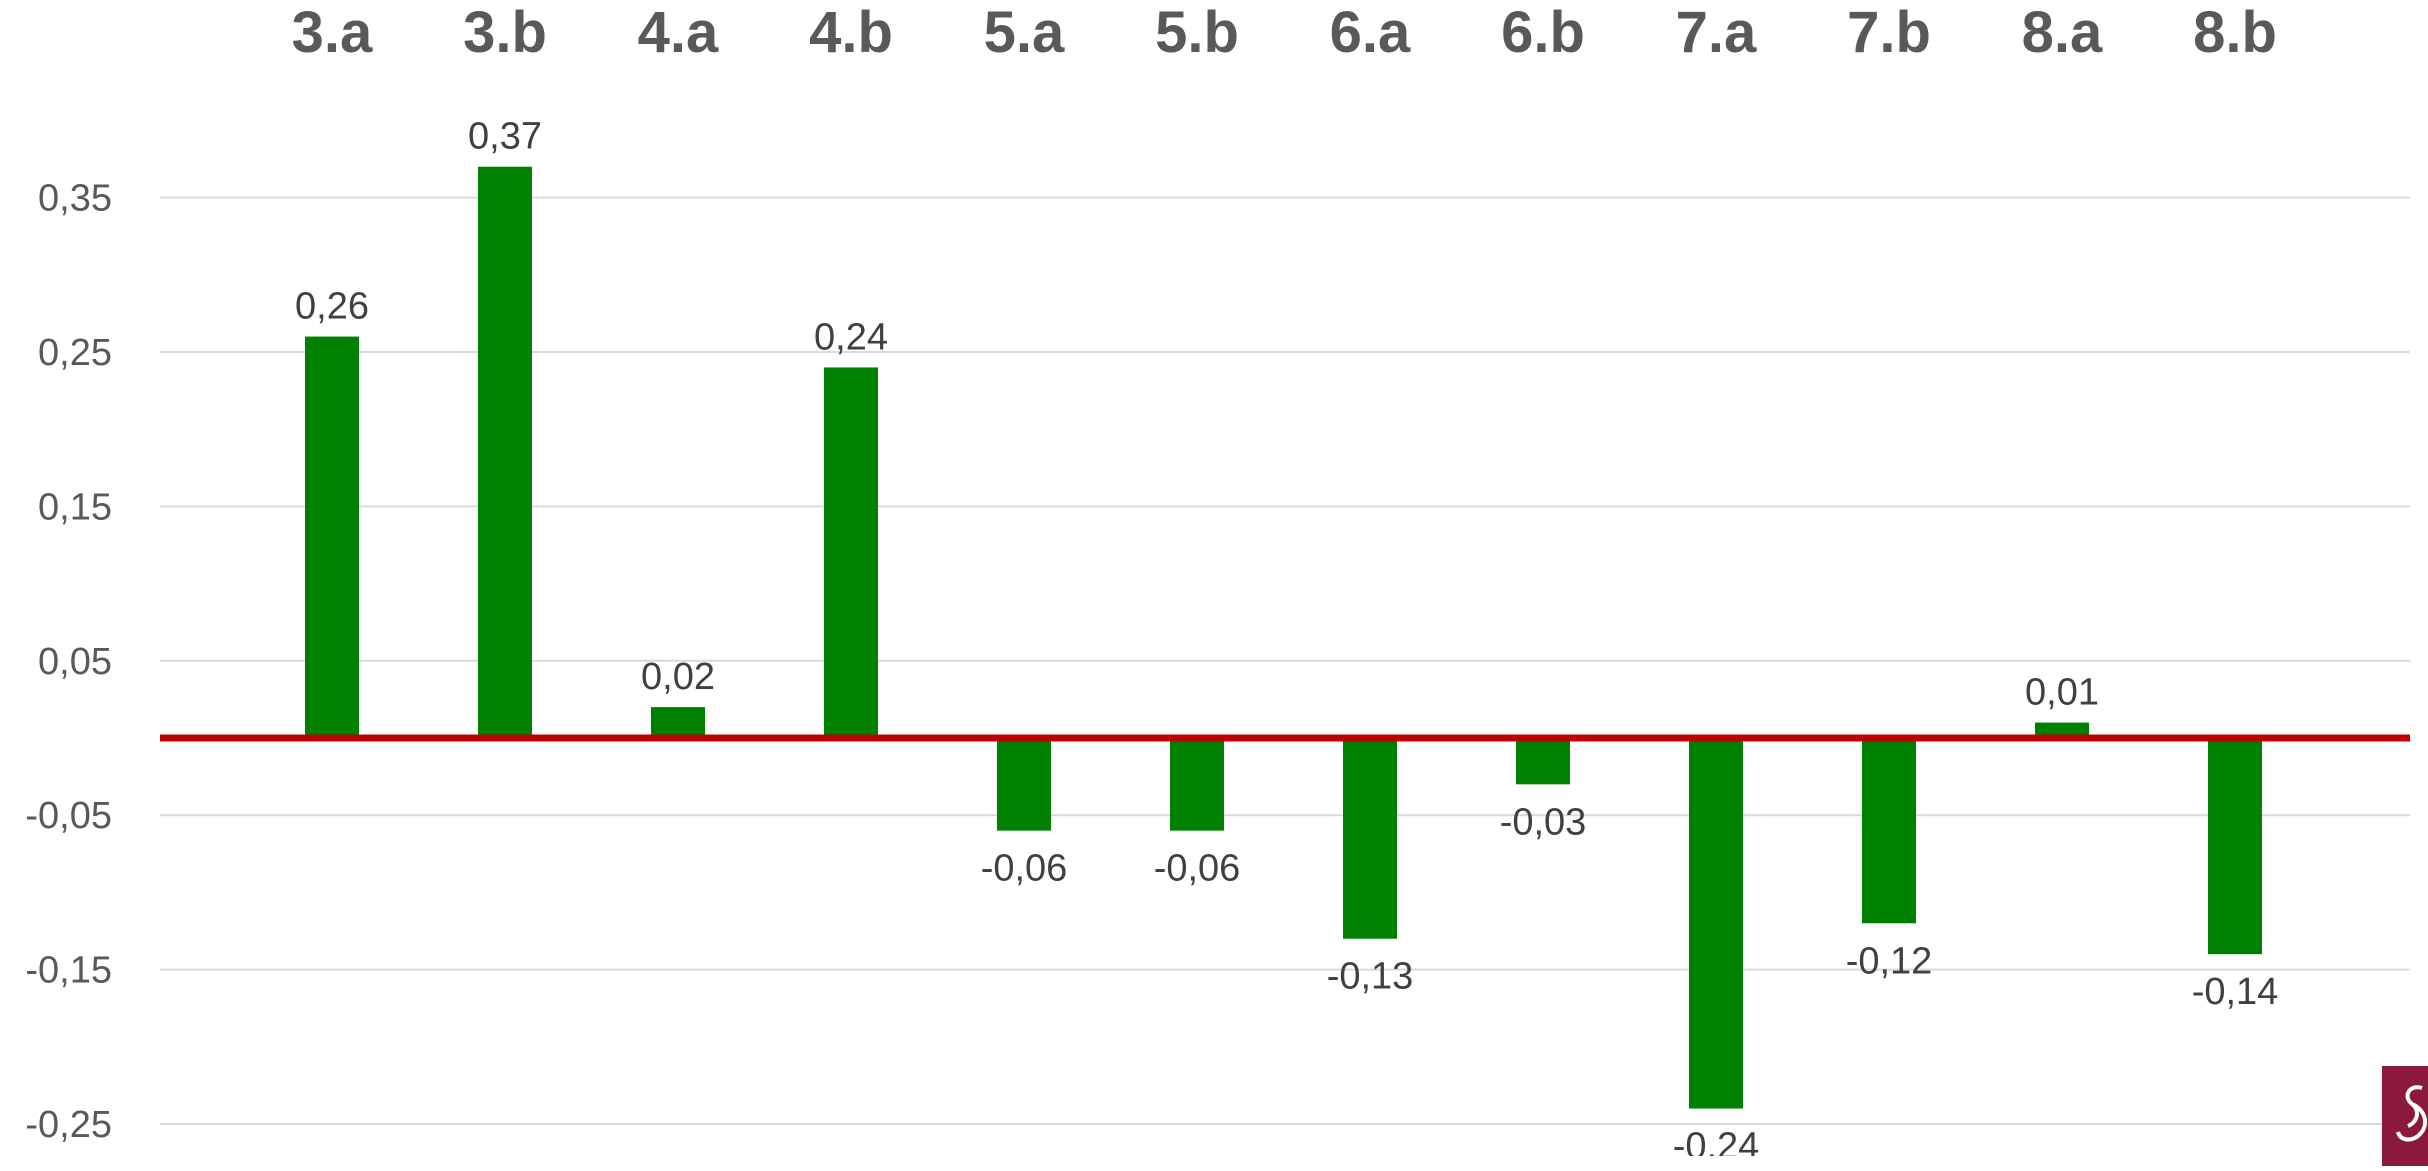 Image resolution: width=2428 pixels, height=1171 pixels. I want to click on bar-8.a, so click(2062, 730).